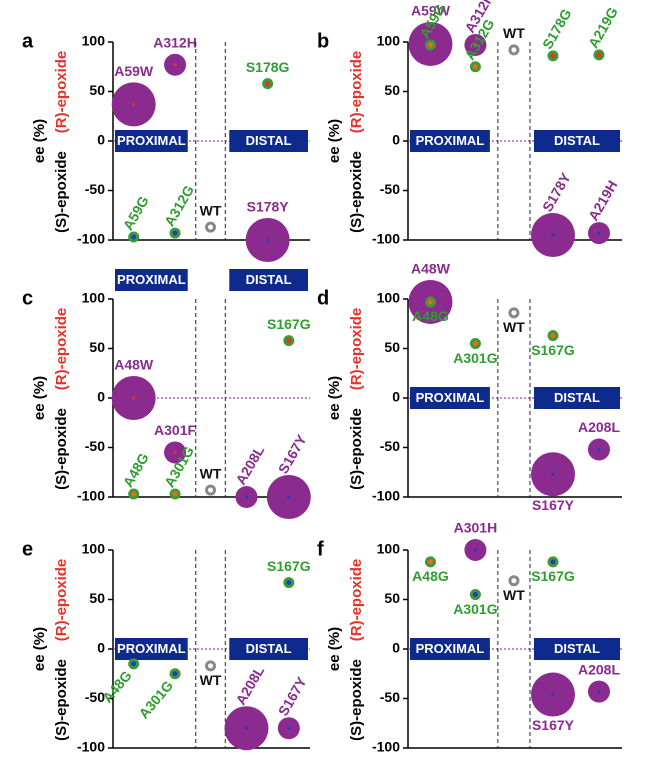  What do you see at coordinates (61, 192) in the screenshot?
I see `y-axis-label-bottom: (S)-epoxide` at bounding box center [61, 192].